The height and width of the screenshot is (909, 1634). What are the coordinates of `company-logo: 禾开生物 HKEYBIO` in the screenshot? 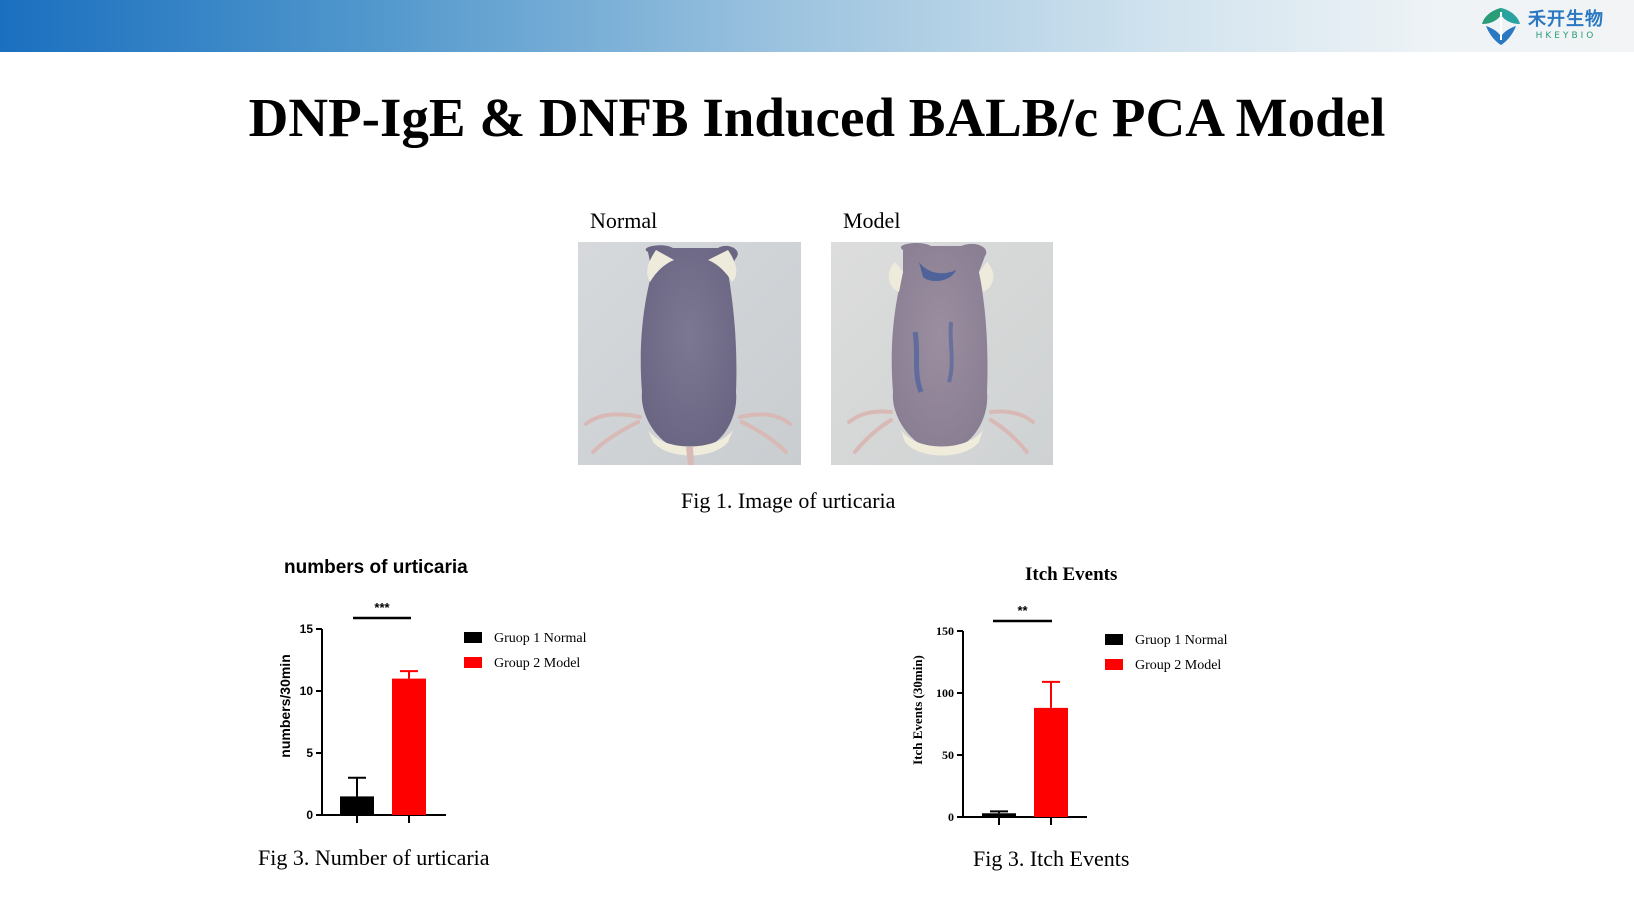 It's located at (1542, 26).